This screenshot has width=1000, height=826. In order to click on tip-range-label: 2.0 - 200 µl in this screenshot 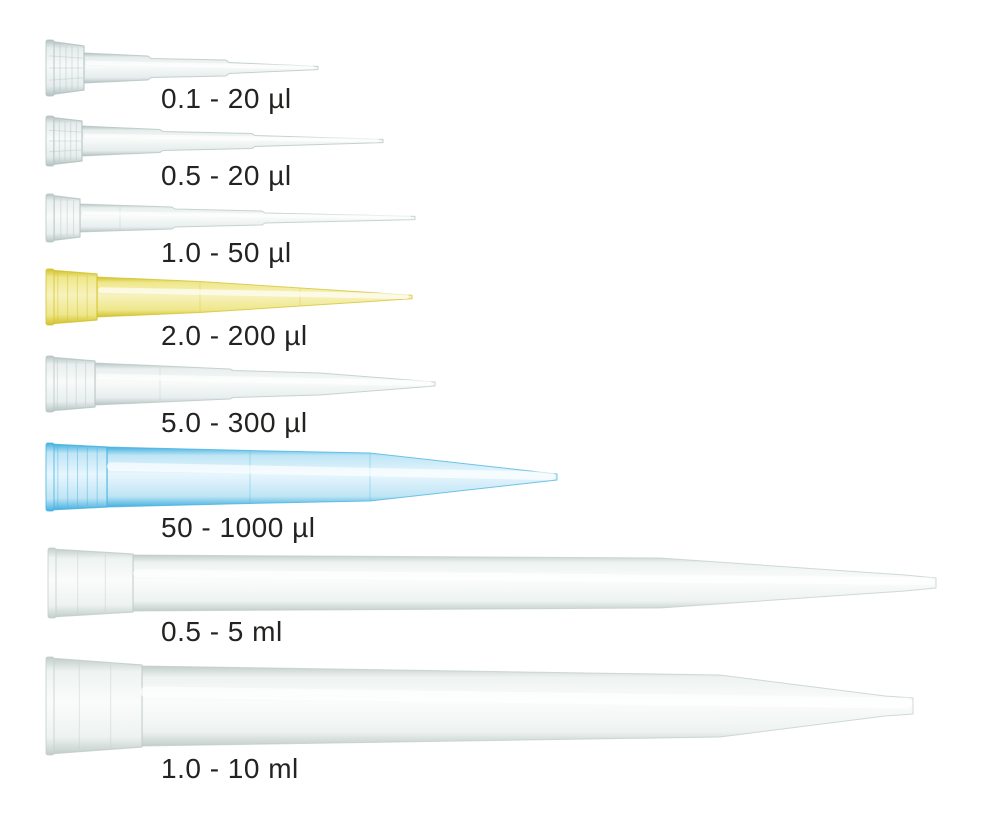, I will do `click(234, 335)`.